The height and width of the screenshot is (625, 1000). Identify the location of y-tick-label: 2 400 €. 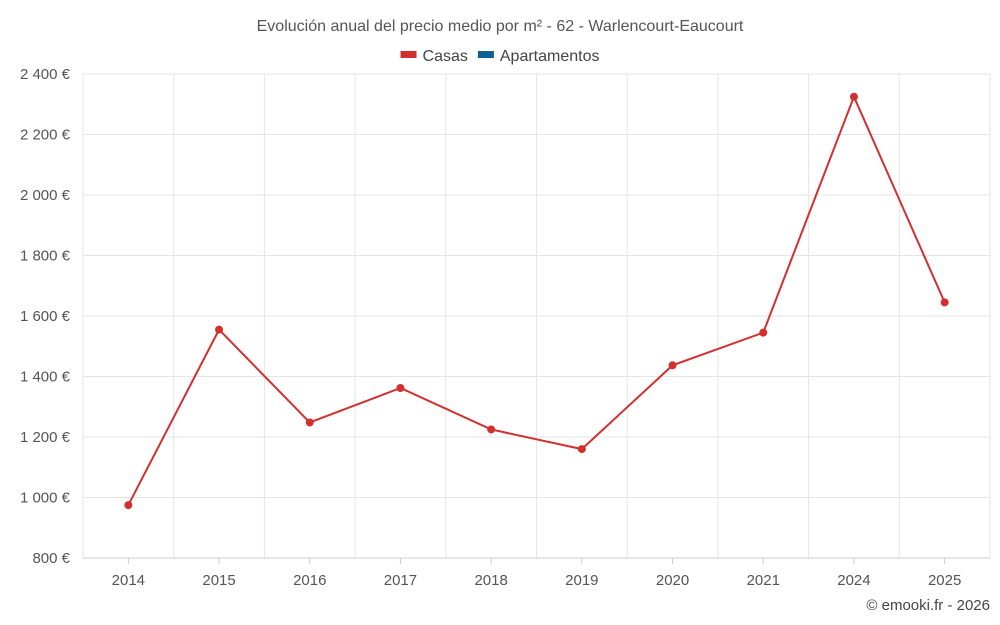
(45, 74).